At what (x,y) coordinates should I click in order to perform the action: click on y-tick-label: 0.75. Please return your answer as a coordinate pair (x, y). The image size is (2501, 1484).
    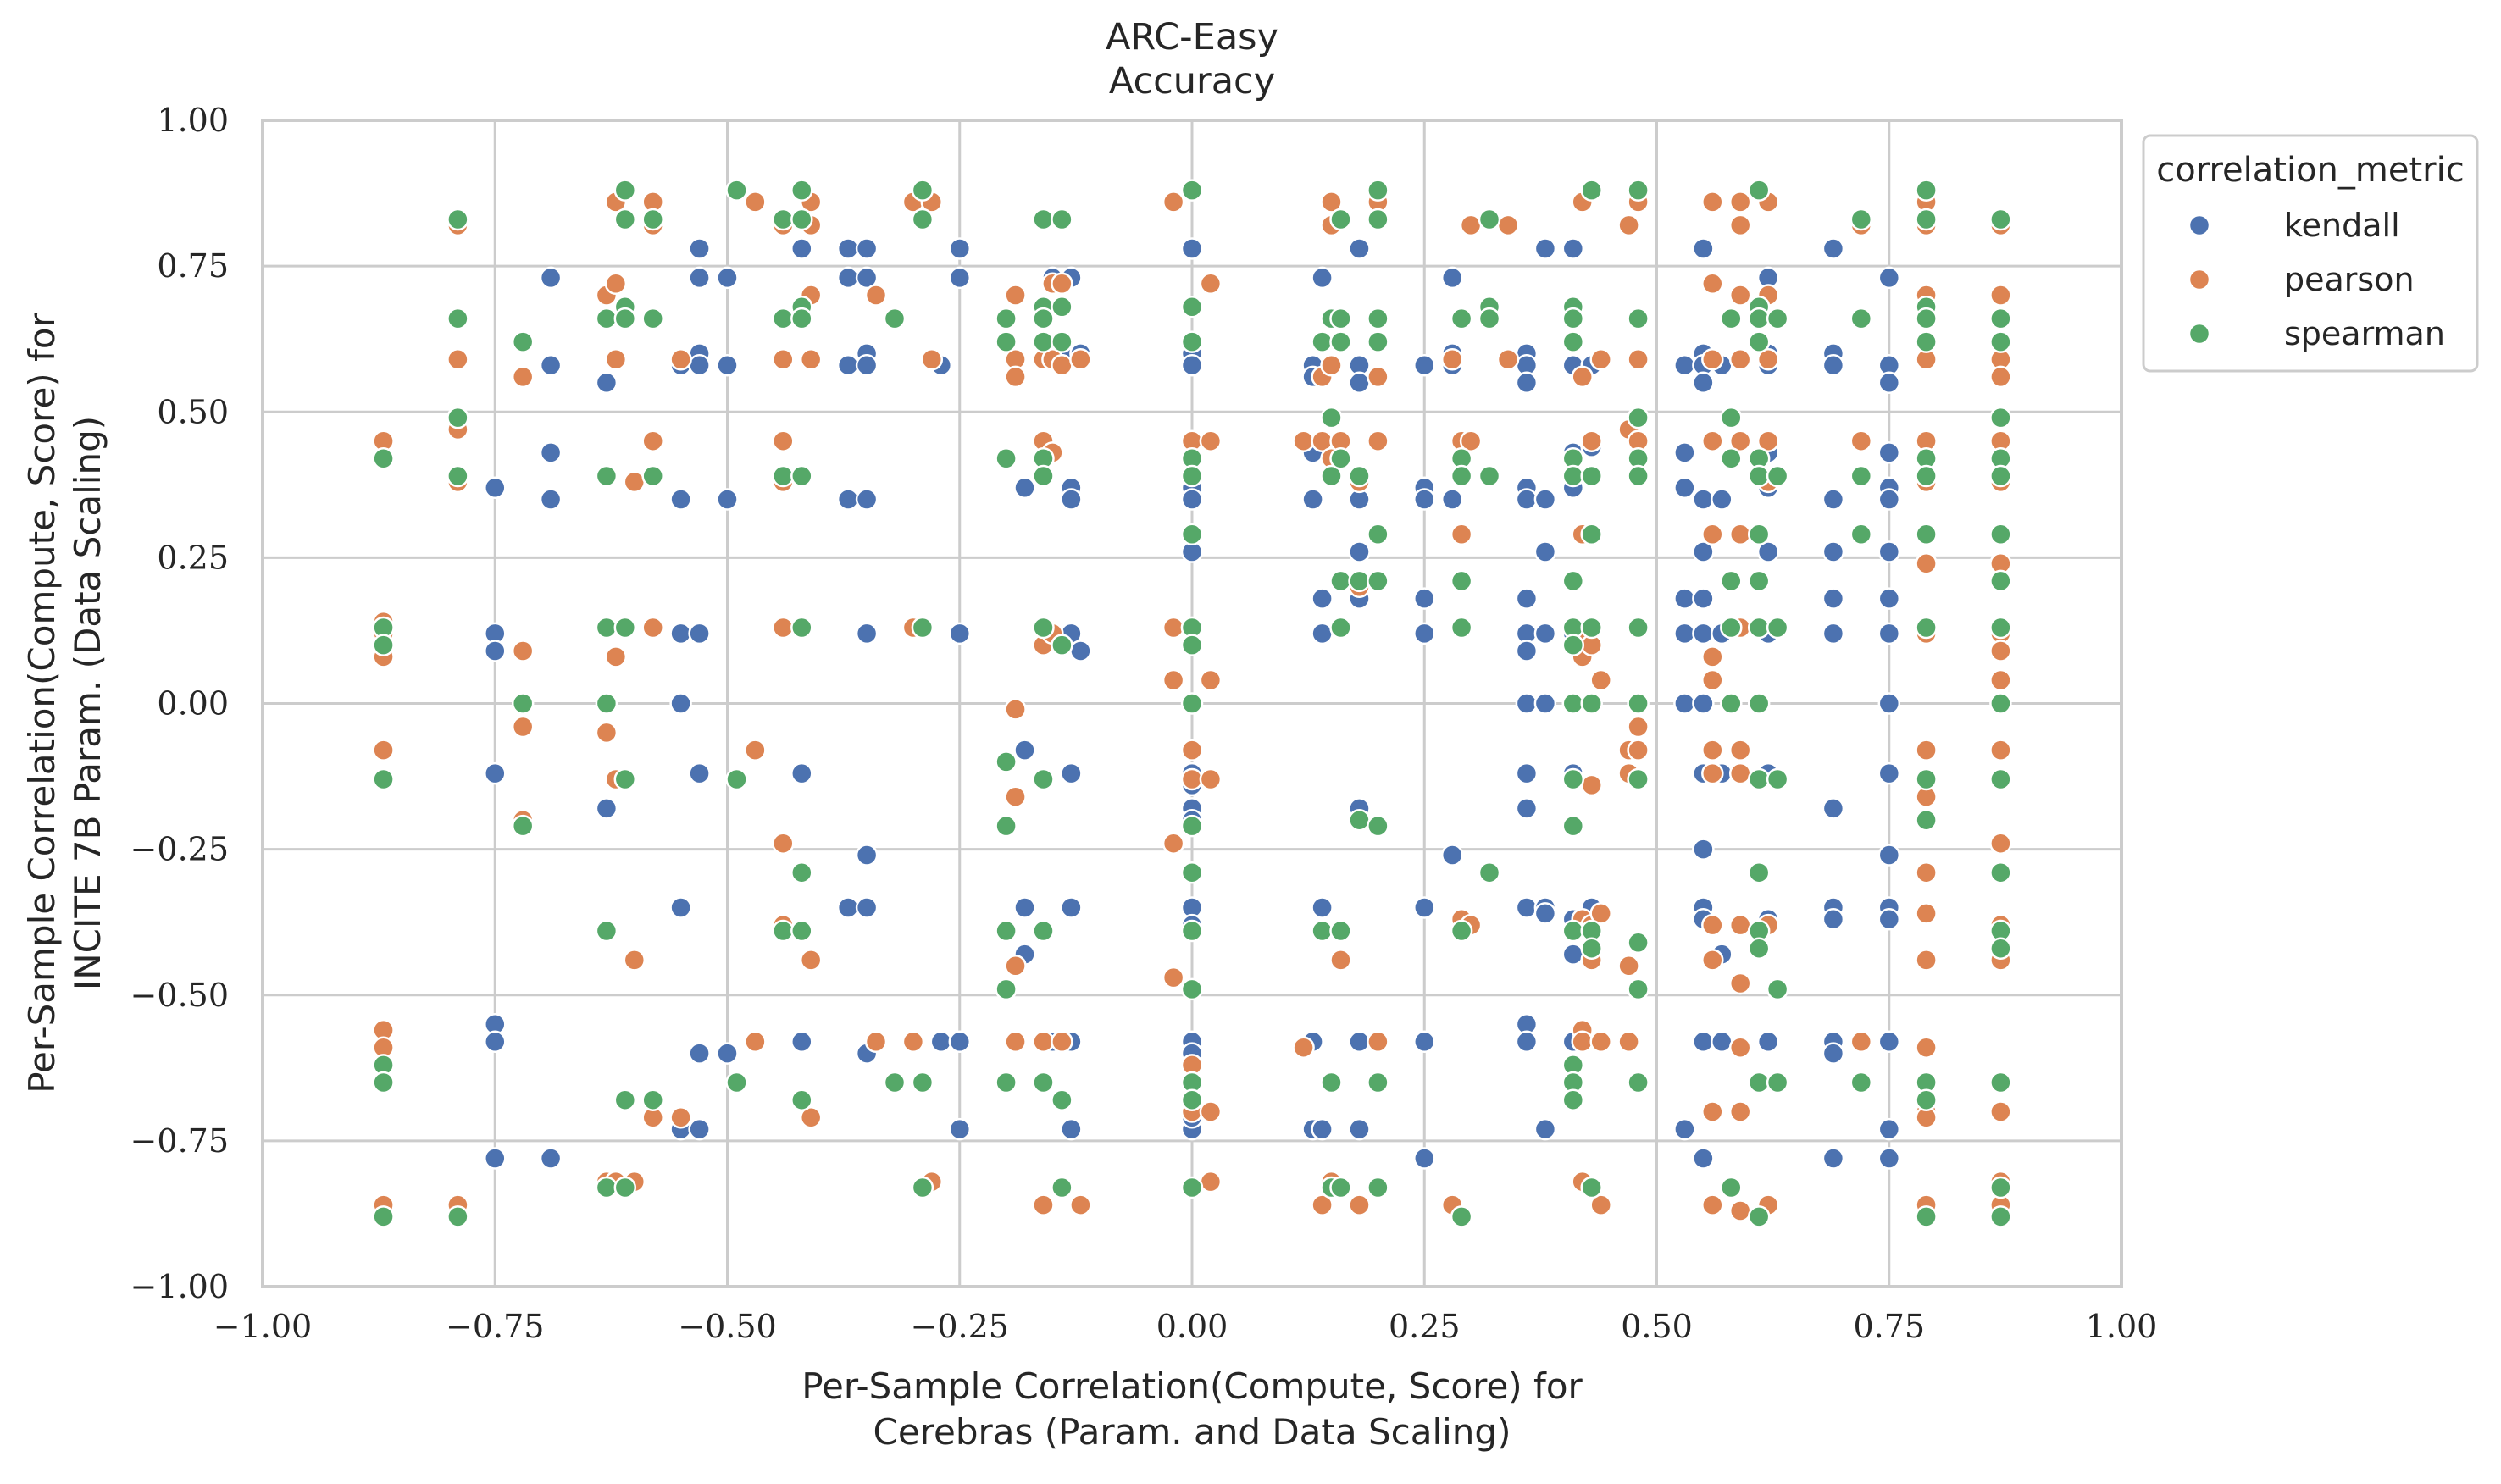
    Looking at the image, I should click on (193, 266).